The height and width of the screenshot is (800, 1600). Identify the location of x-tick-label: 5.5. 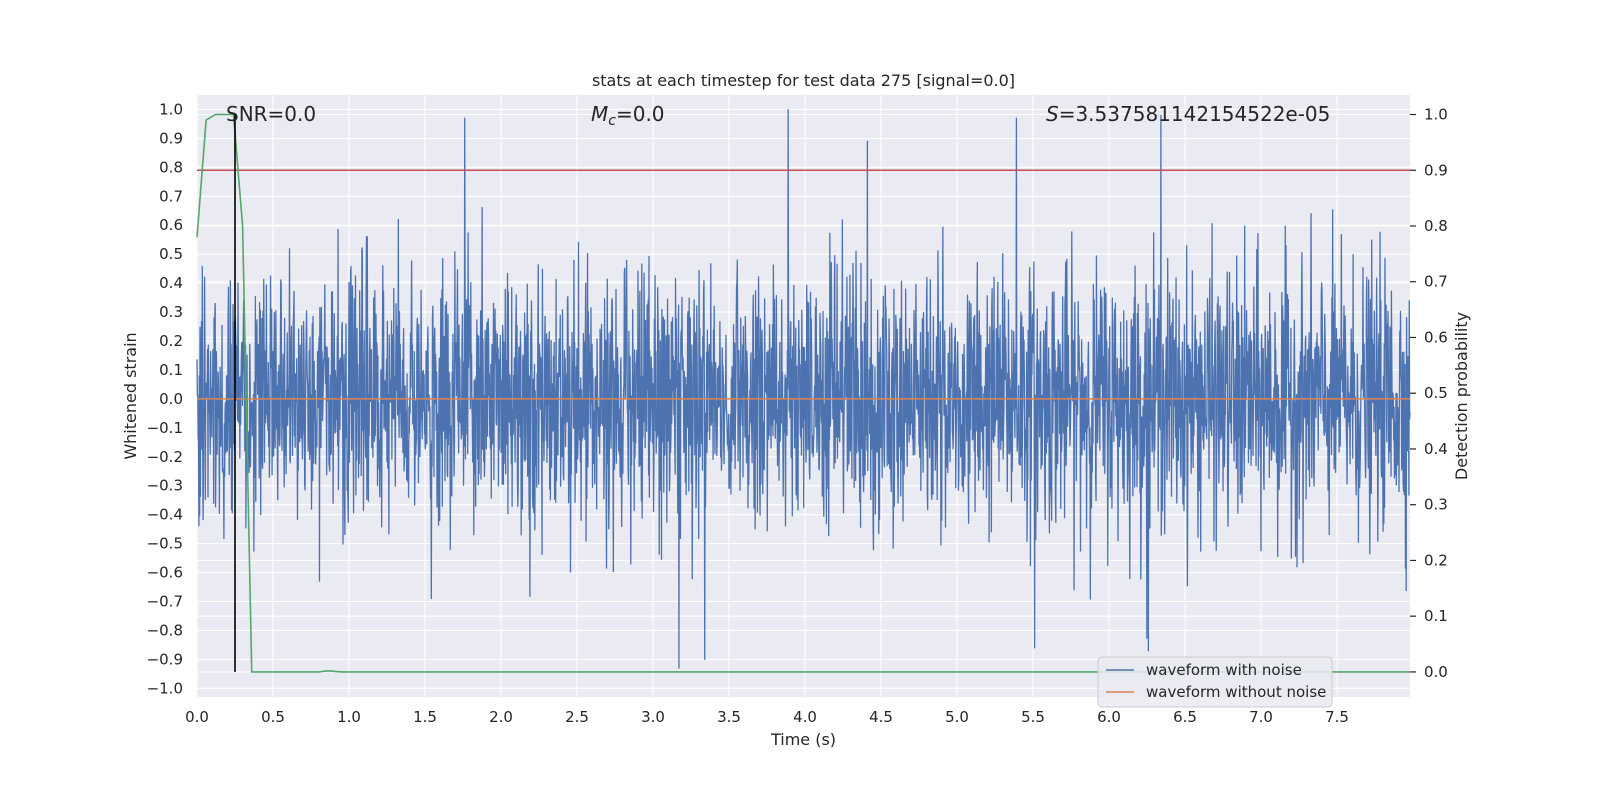
(1033, 717).